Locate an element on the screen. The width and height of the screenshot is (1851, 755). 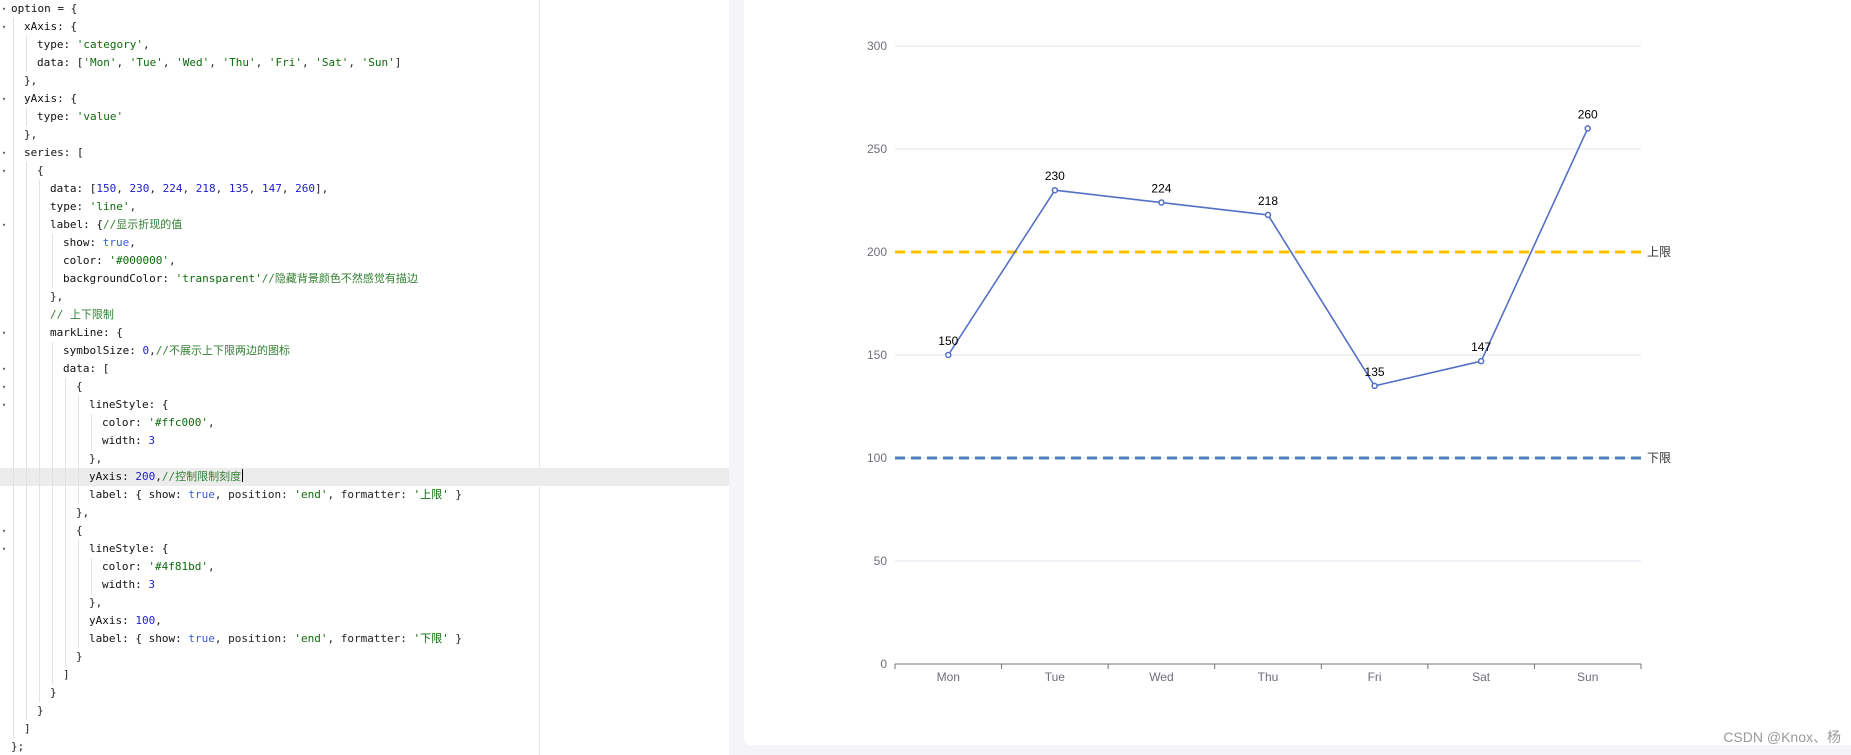
code-line: }; is located at coordinates (364, 746).